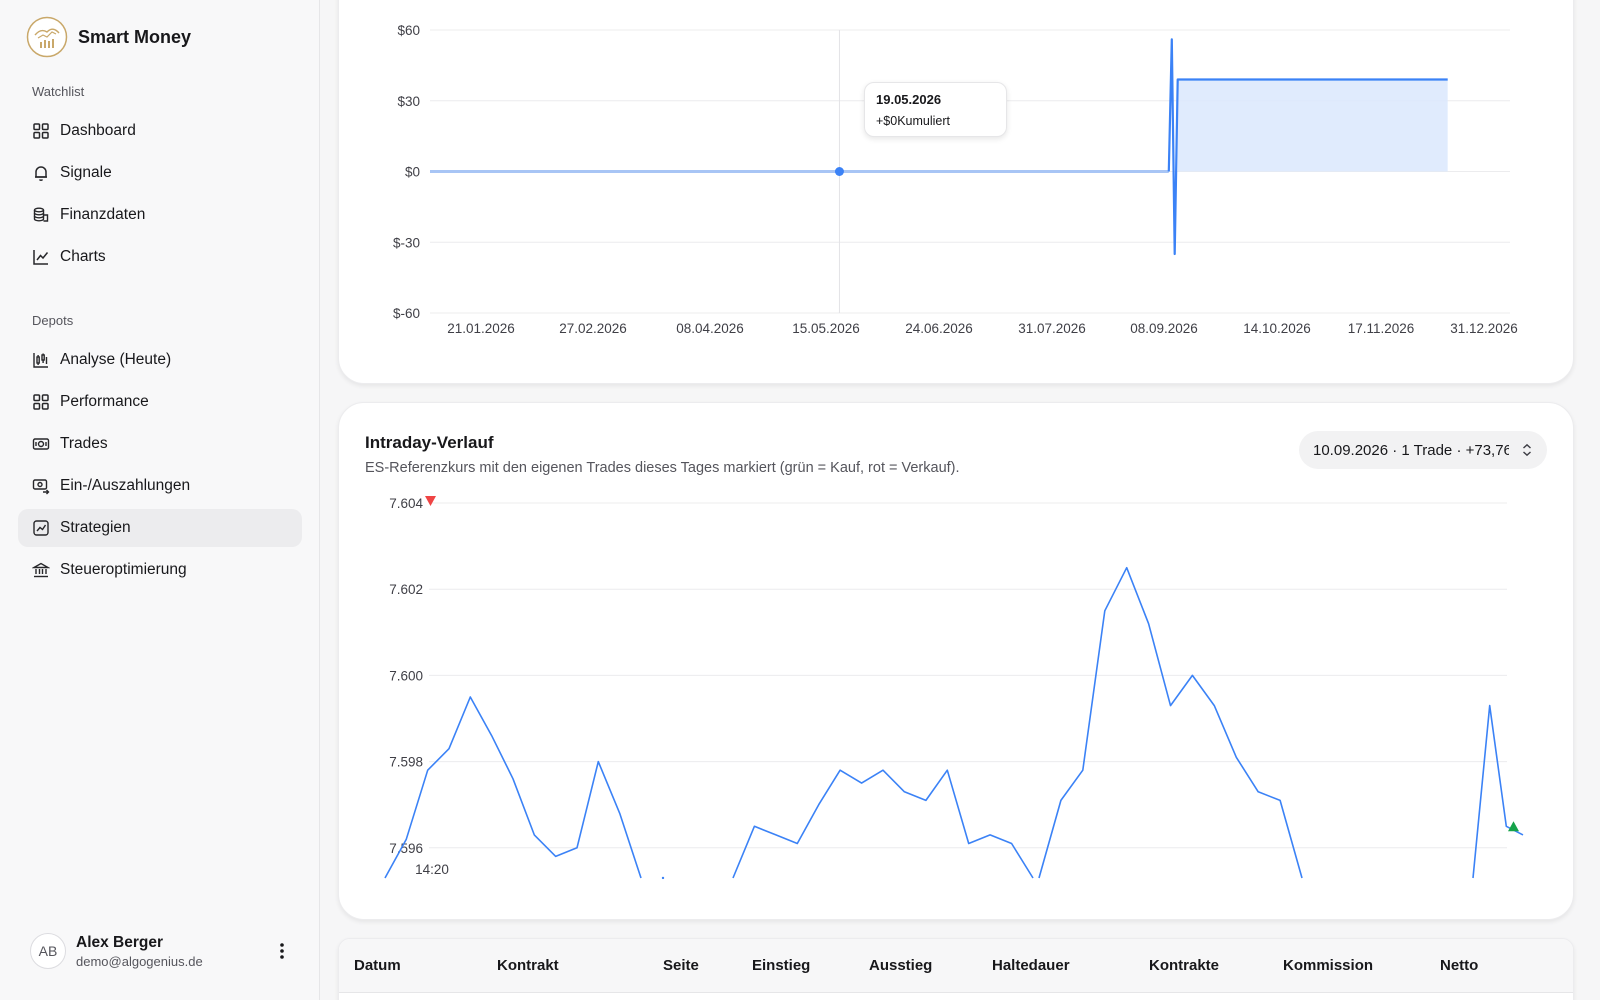 The image size is (1600, 1000). I want to click on app-name: Smart Money, so click(135, 36).